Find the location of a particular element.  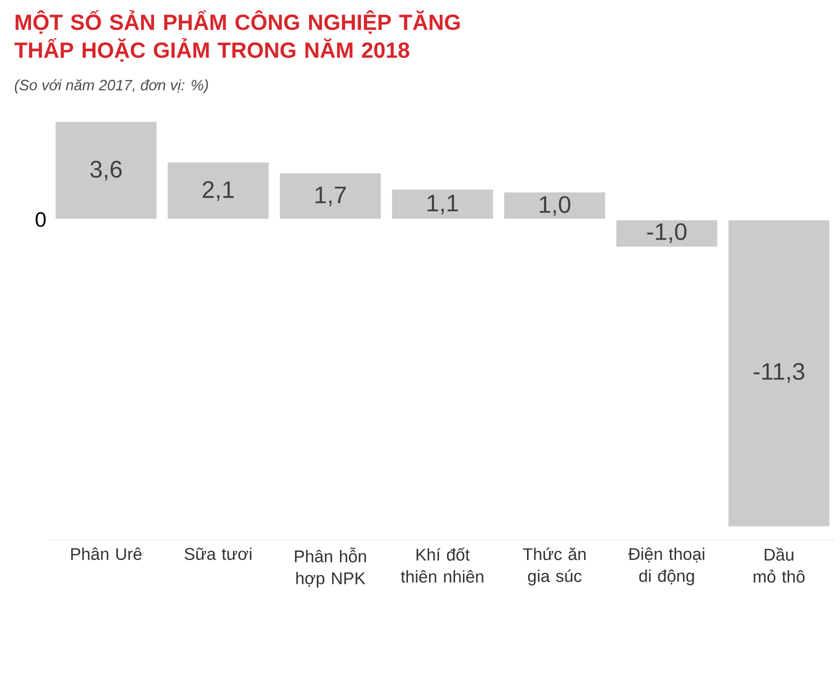

chart-title: MỘT SỐ SẢN PHẨM CÔNG NGHIỆP TĂNG THẤP HOẶC GIẢM TRONG NĂM 2018 is located at coordinates (237, 36).